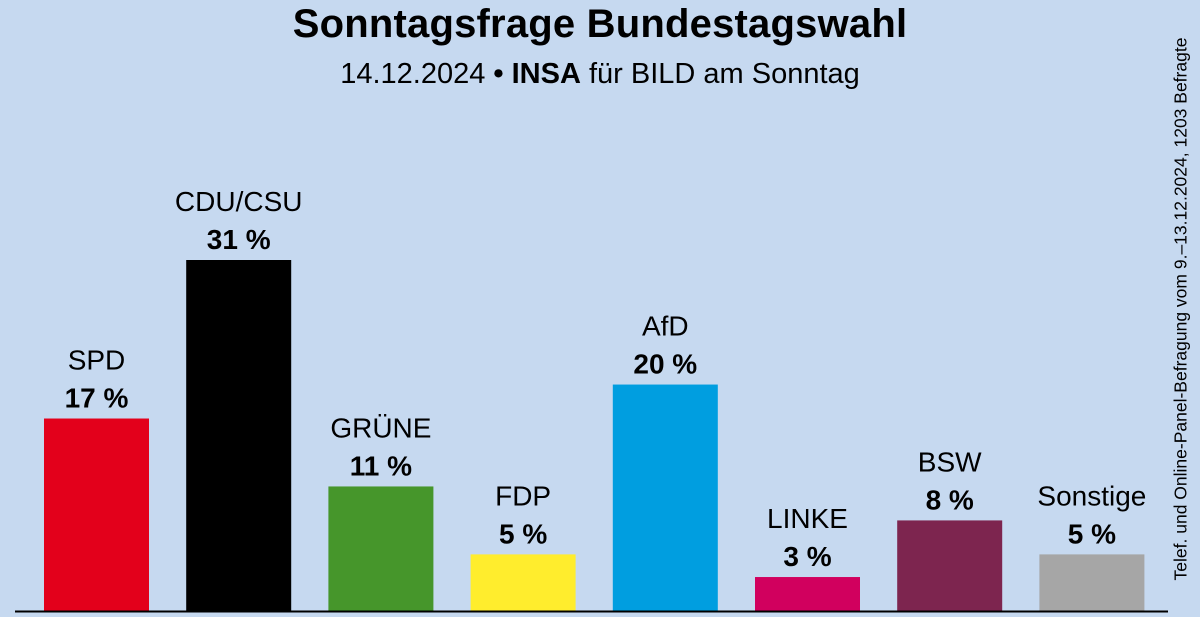  I want to click on bar-fdp, so click(523, 582).